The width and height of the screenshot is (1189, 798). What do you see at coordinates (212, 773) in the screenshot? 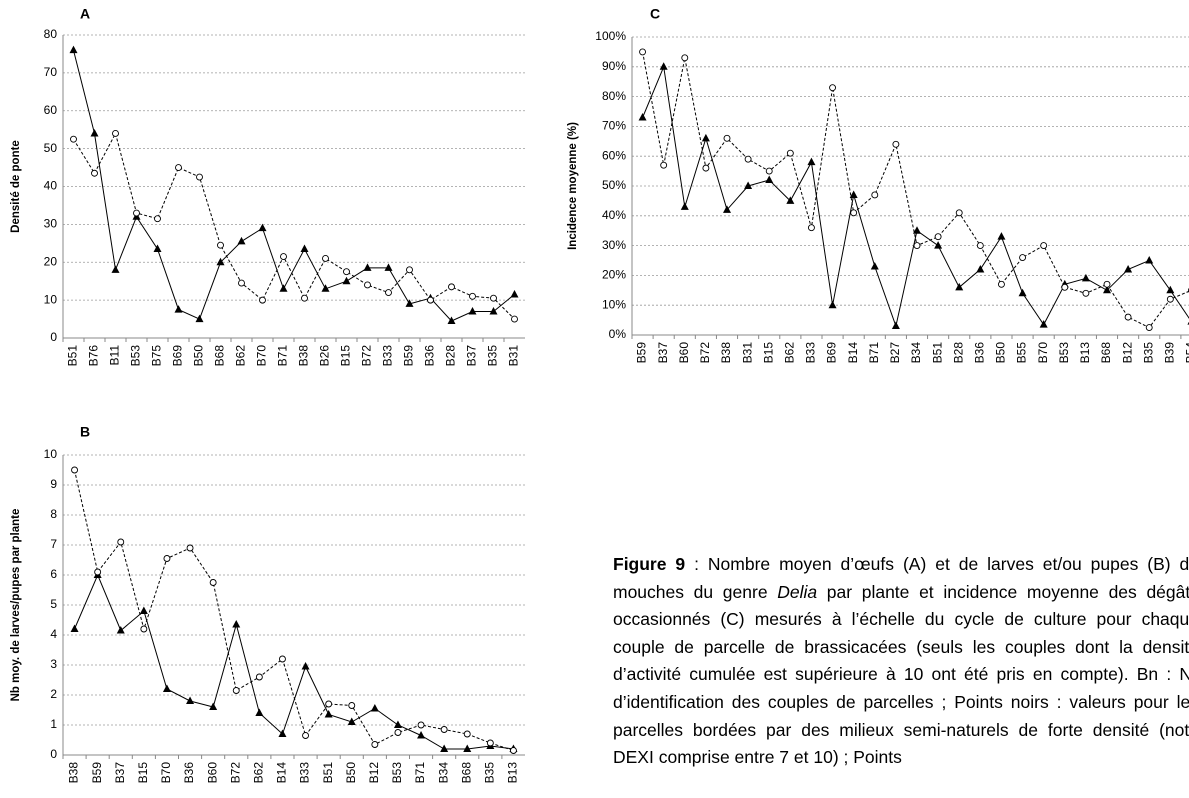
I see `x-tick-label: B60` at bounding box center [212, 773].